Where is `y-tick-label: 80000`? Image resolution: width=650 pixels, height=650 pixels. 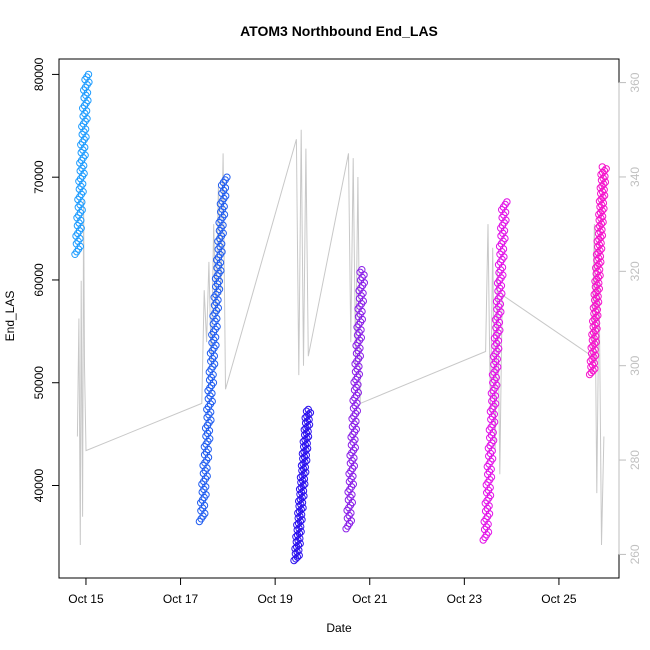
y-tick-label: 80000 is located at coordinates (39, 74).